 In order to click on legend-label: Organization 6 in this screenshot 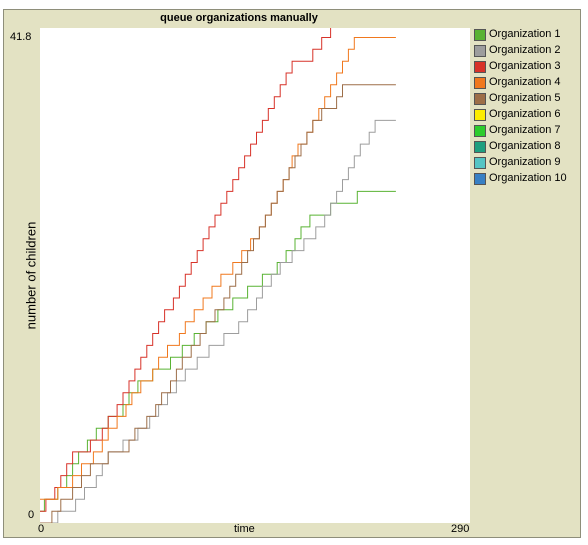, I will do `click(525, 114)`.